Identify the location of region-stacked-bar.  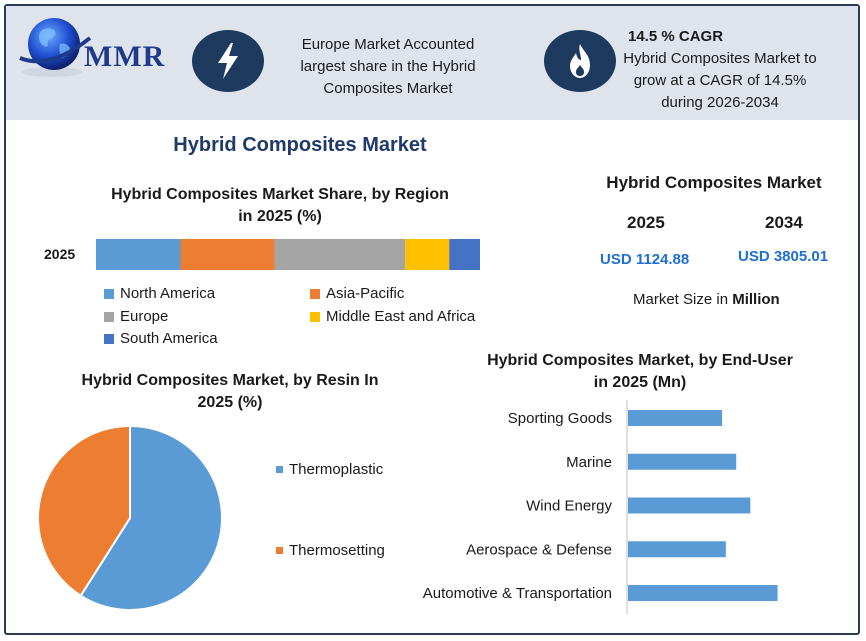
(288, 254).